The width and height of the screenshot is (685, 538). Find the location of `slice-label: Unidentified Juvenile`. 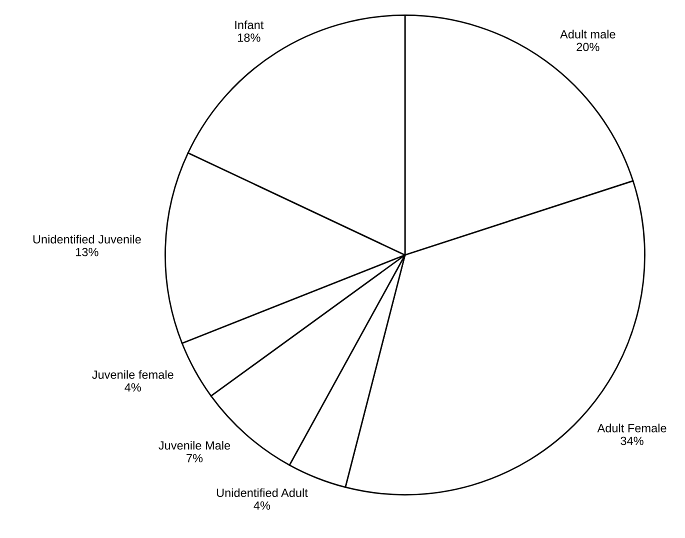

slice-label: Unidentified Juvenile is located at coordinates (87, 239).